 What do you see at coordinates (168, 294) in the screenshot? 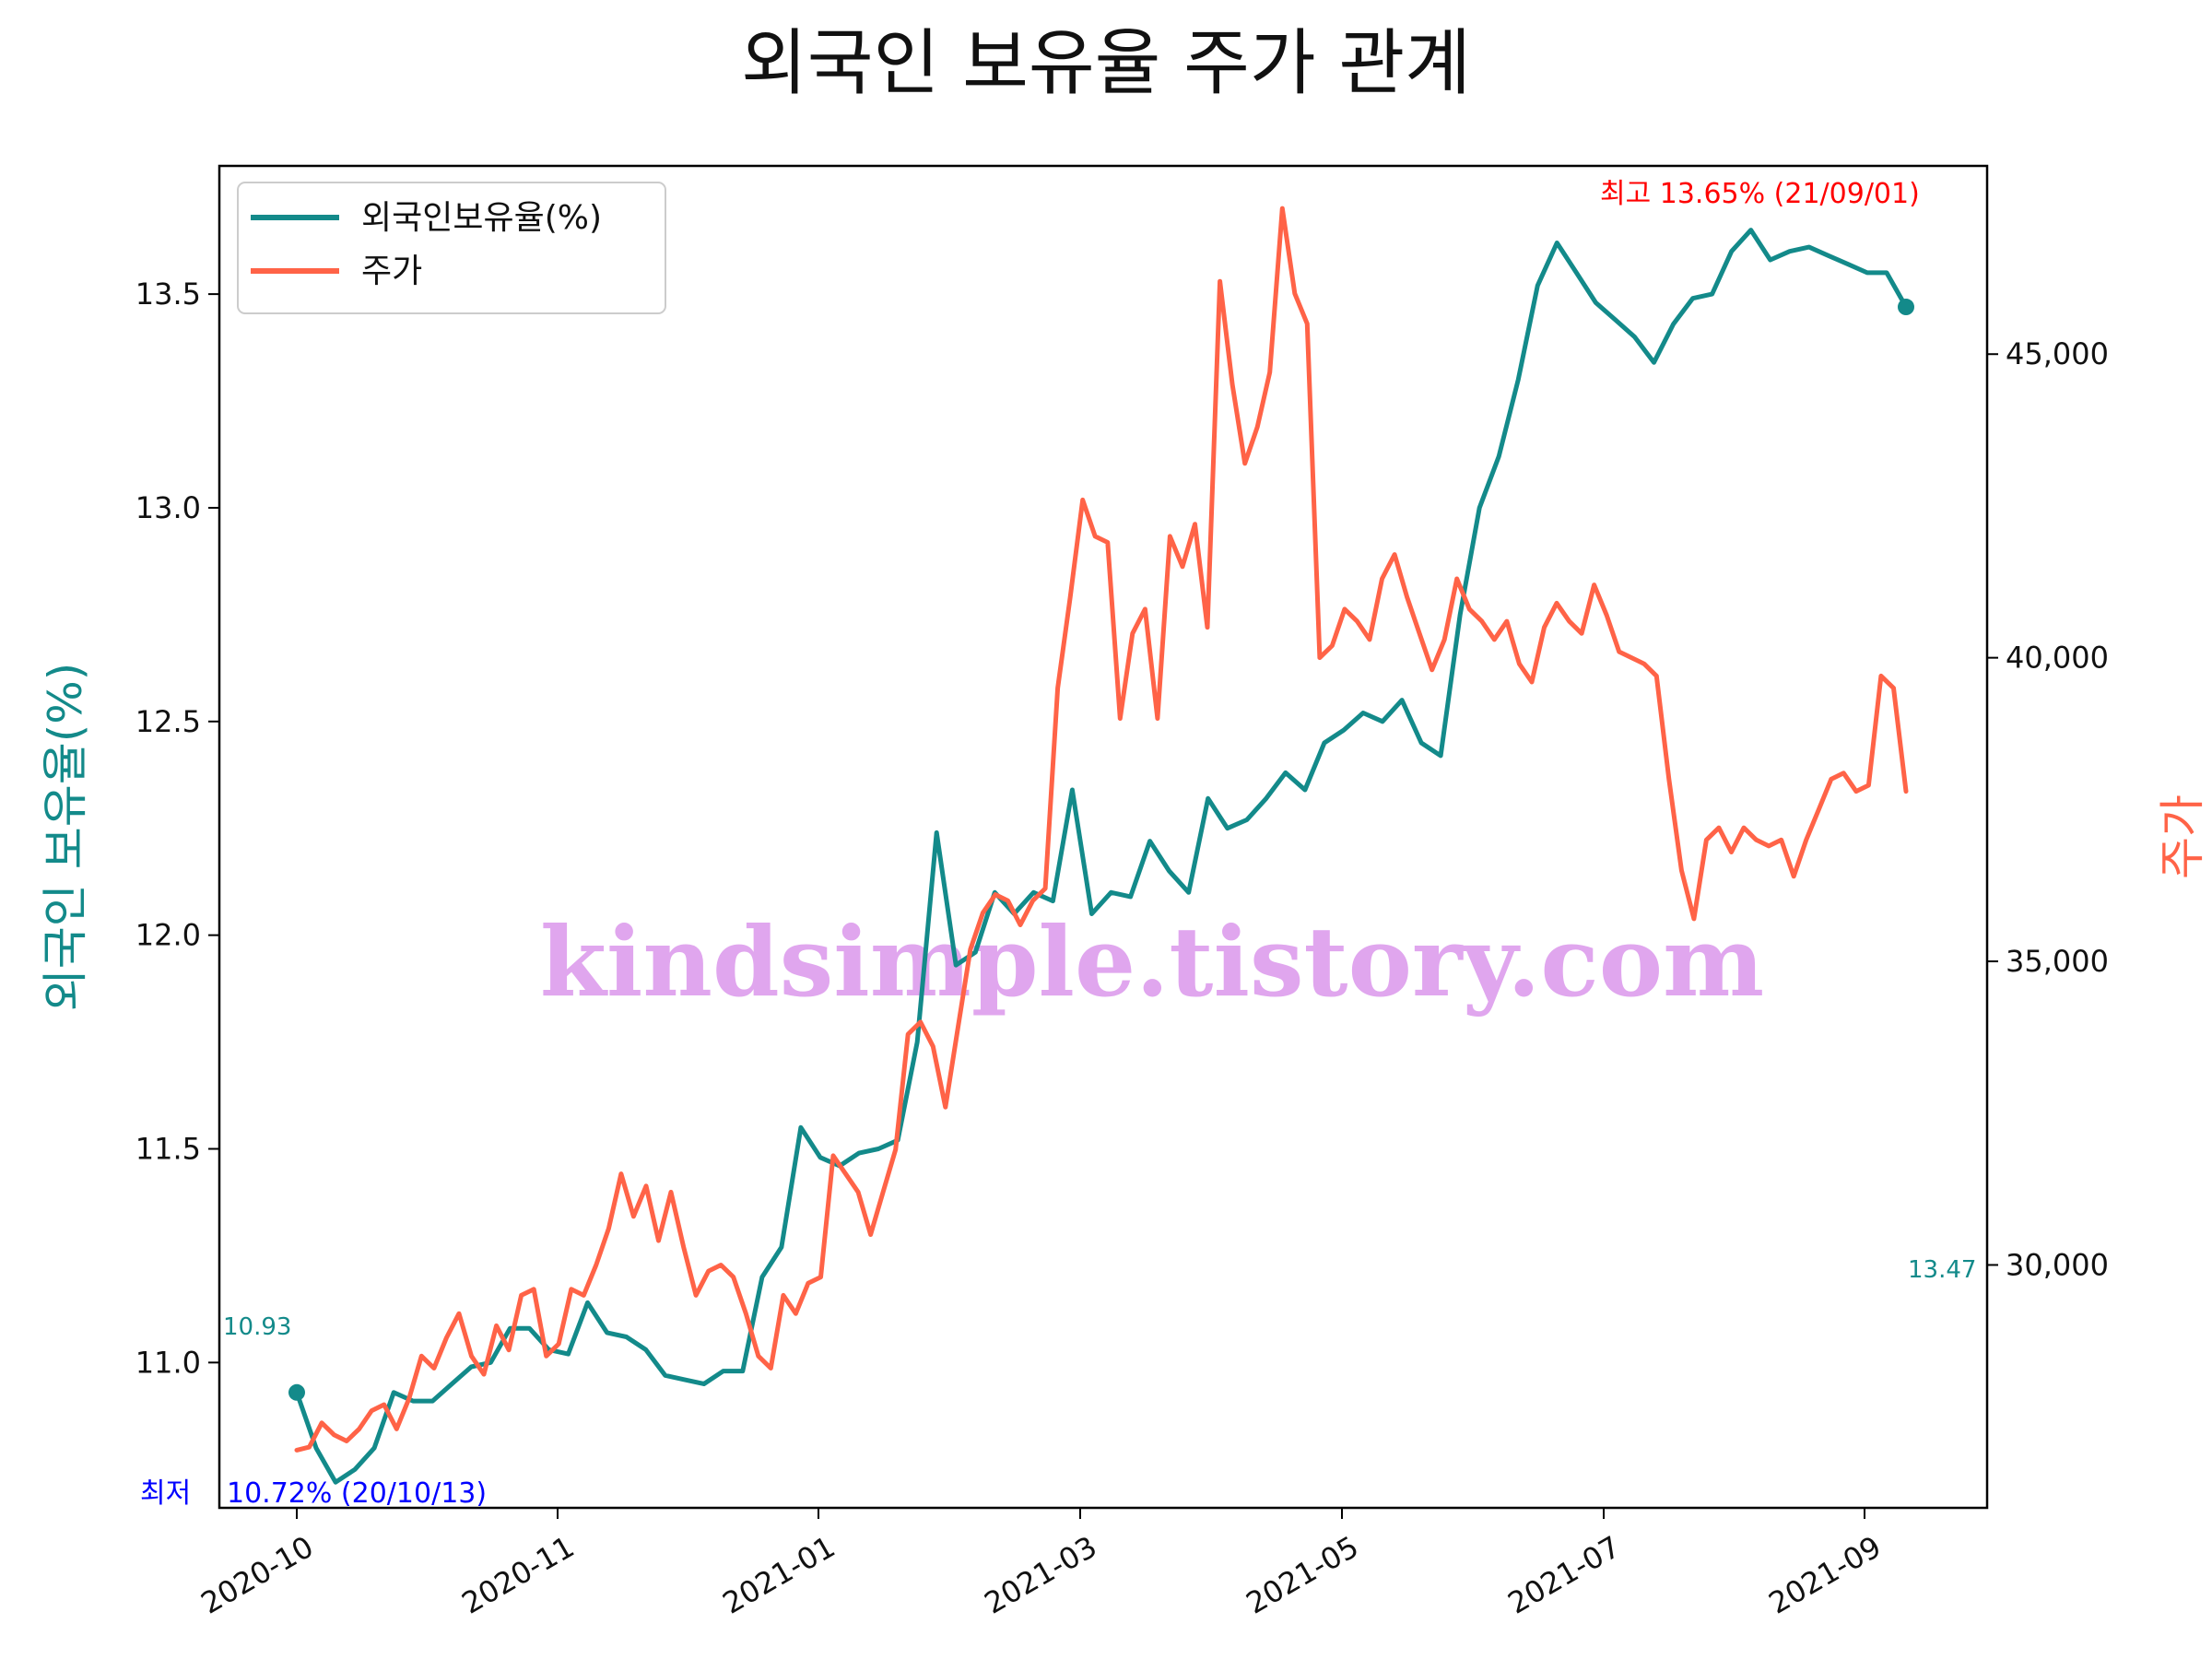
I see `y-left-tick-label: 13.5` at bounding box center [168, 294].